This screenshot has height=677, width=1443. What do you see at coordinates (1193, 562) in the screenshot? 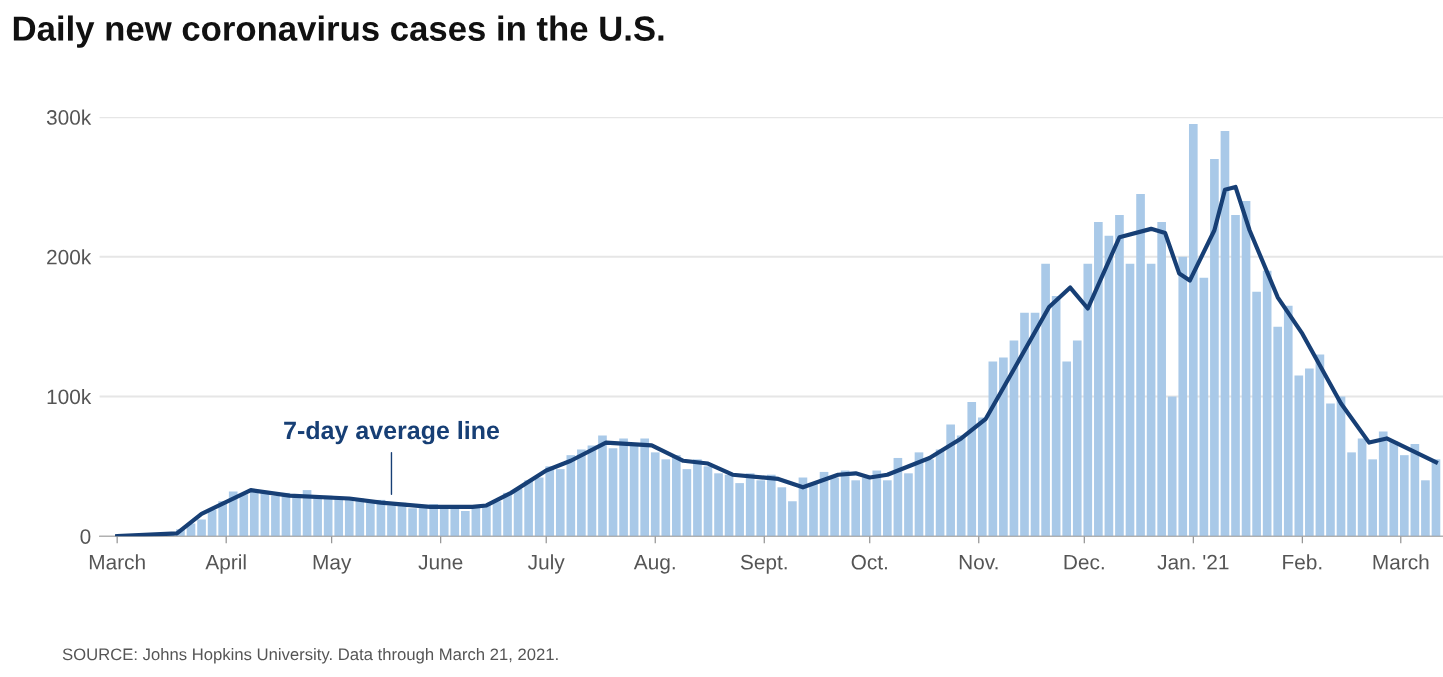
I see `x-tick-label: Jan. '21` at bounding box center [1193, 562].